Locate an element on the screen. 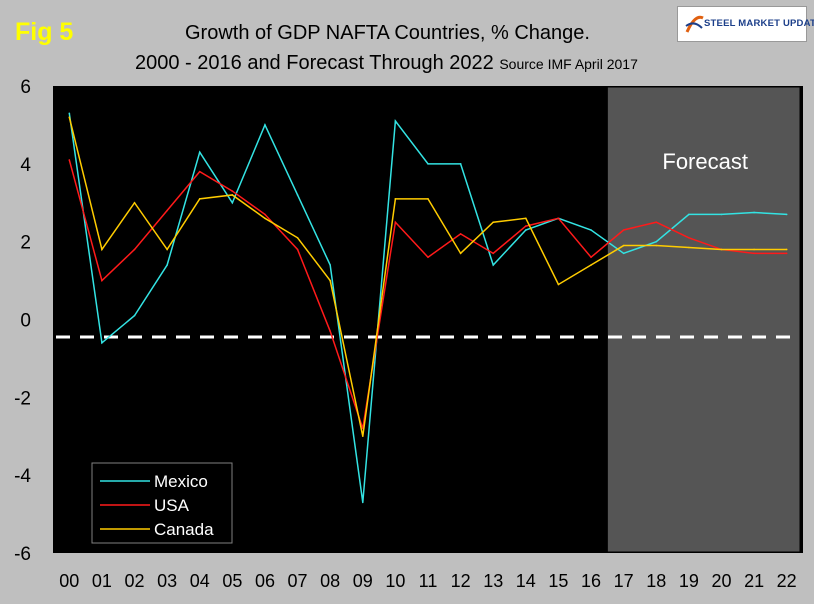 The image size is (814, 604). x-tick-label: 10 is located at coordinates (395, 581).